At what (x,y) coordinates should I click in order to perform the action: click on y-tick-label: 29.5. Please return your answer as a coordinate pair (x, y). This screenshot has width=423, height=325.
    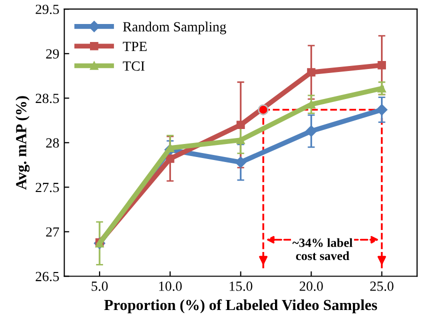
    Looking at the image, I should click on (47, 9).